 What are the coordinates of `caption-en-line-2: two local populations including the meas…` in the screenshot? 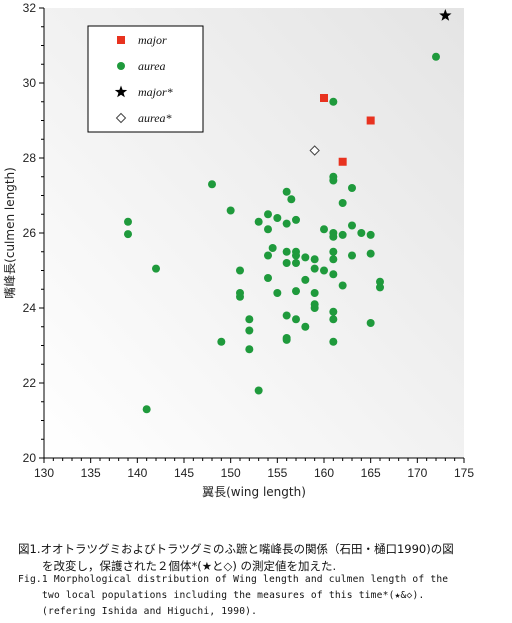 It's located at (233, 595).